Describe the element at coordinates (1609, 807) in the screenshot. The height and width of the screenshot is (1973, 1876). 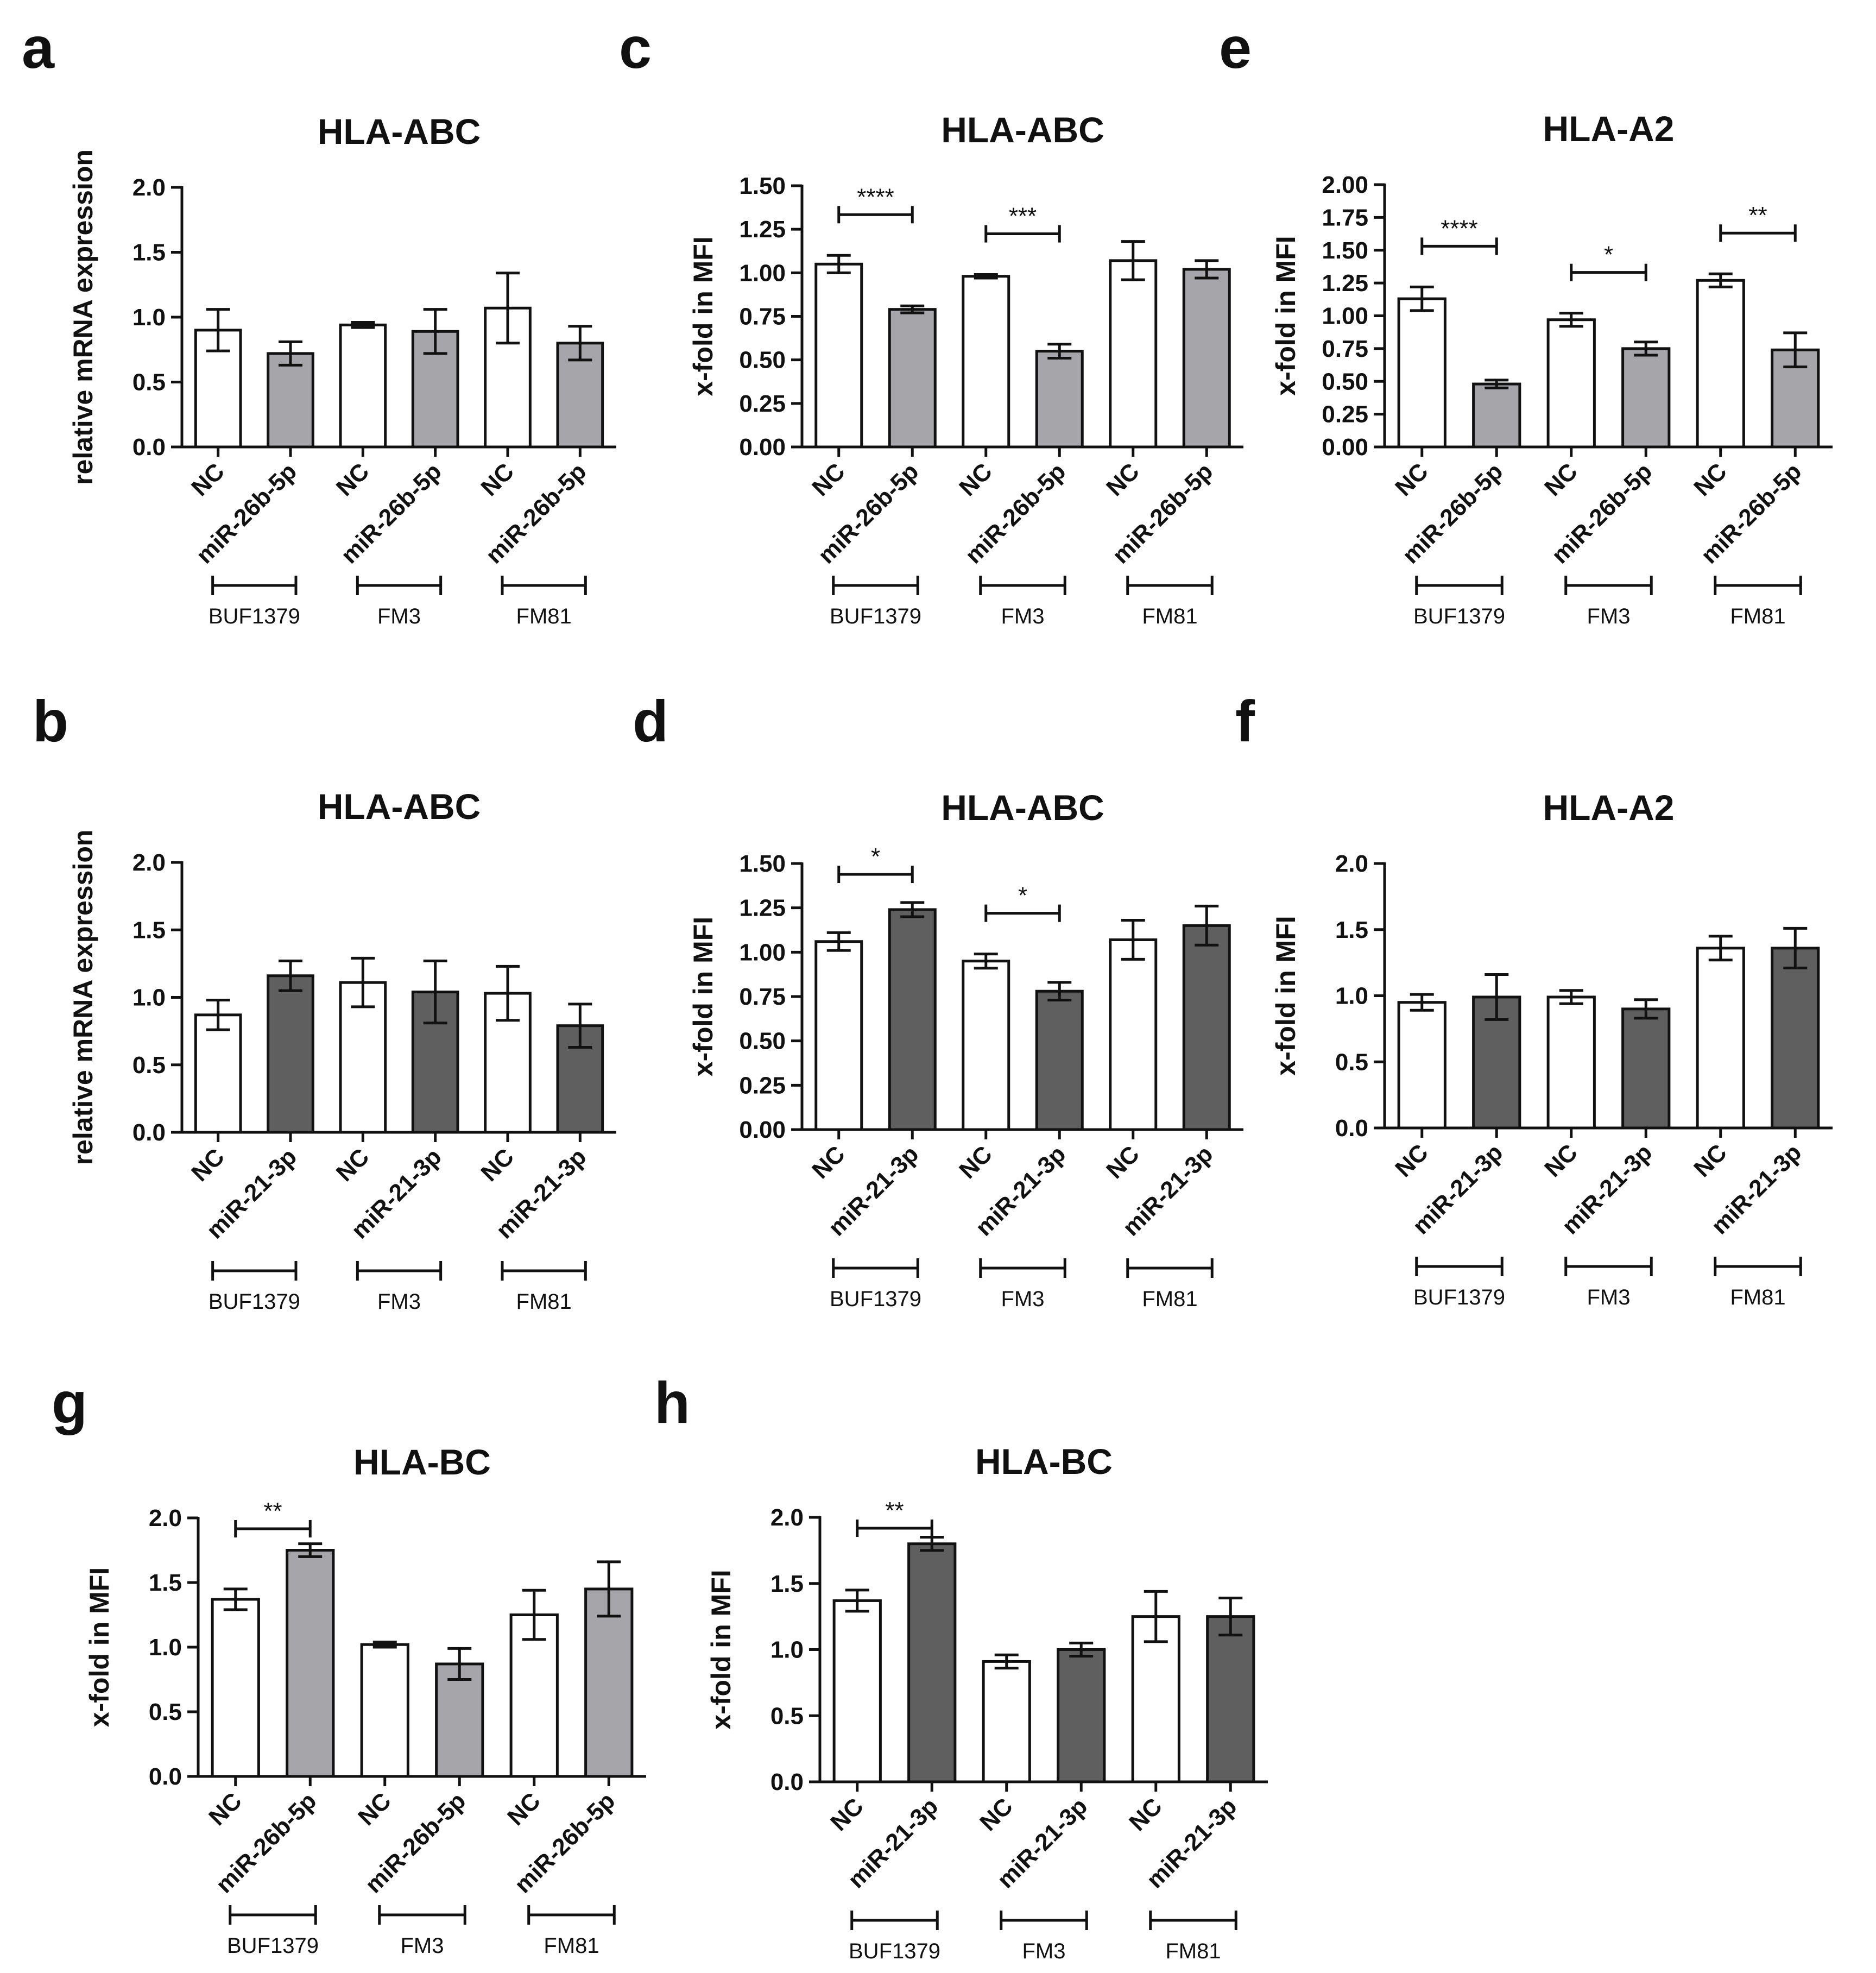
I see `chart-title: HLA-A2` at that location.